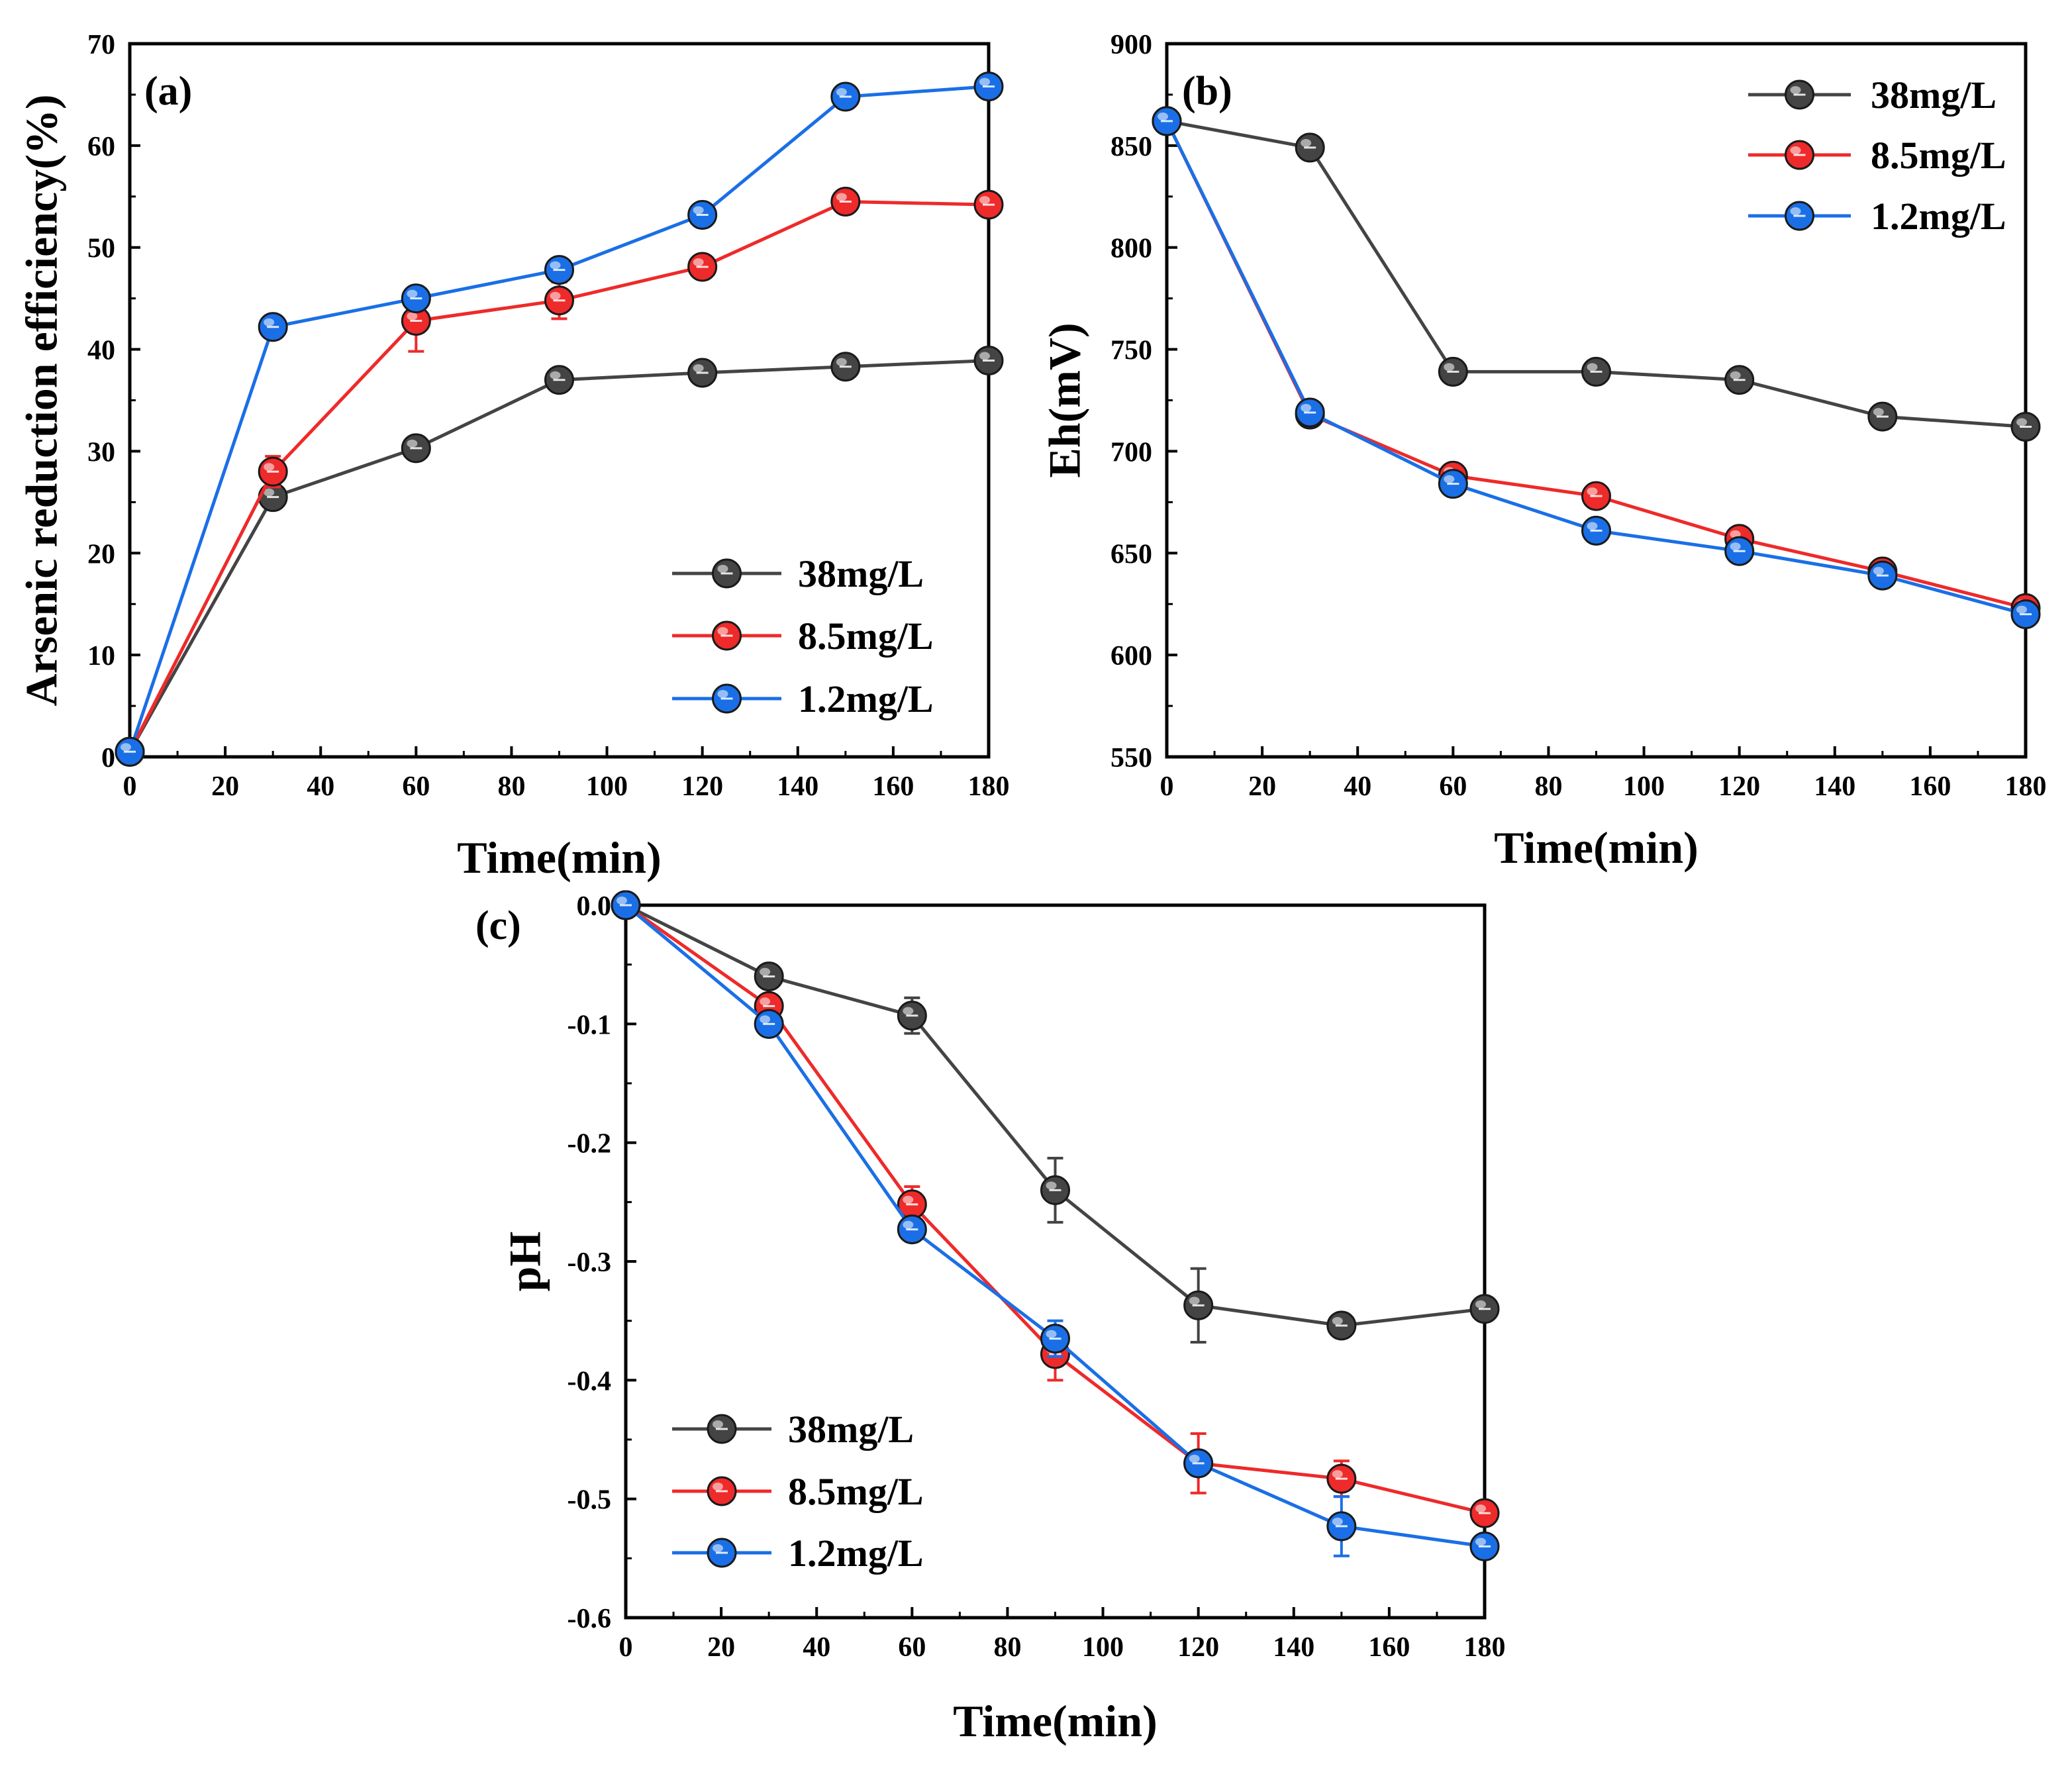 The image size is (2072, 1766). Describe the element at coordinates (101, 554) in the screenshot. I see `y-tick-label: 20` at that location.